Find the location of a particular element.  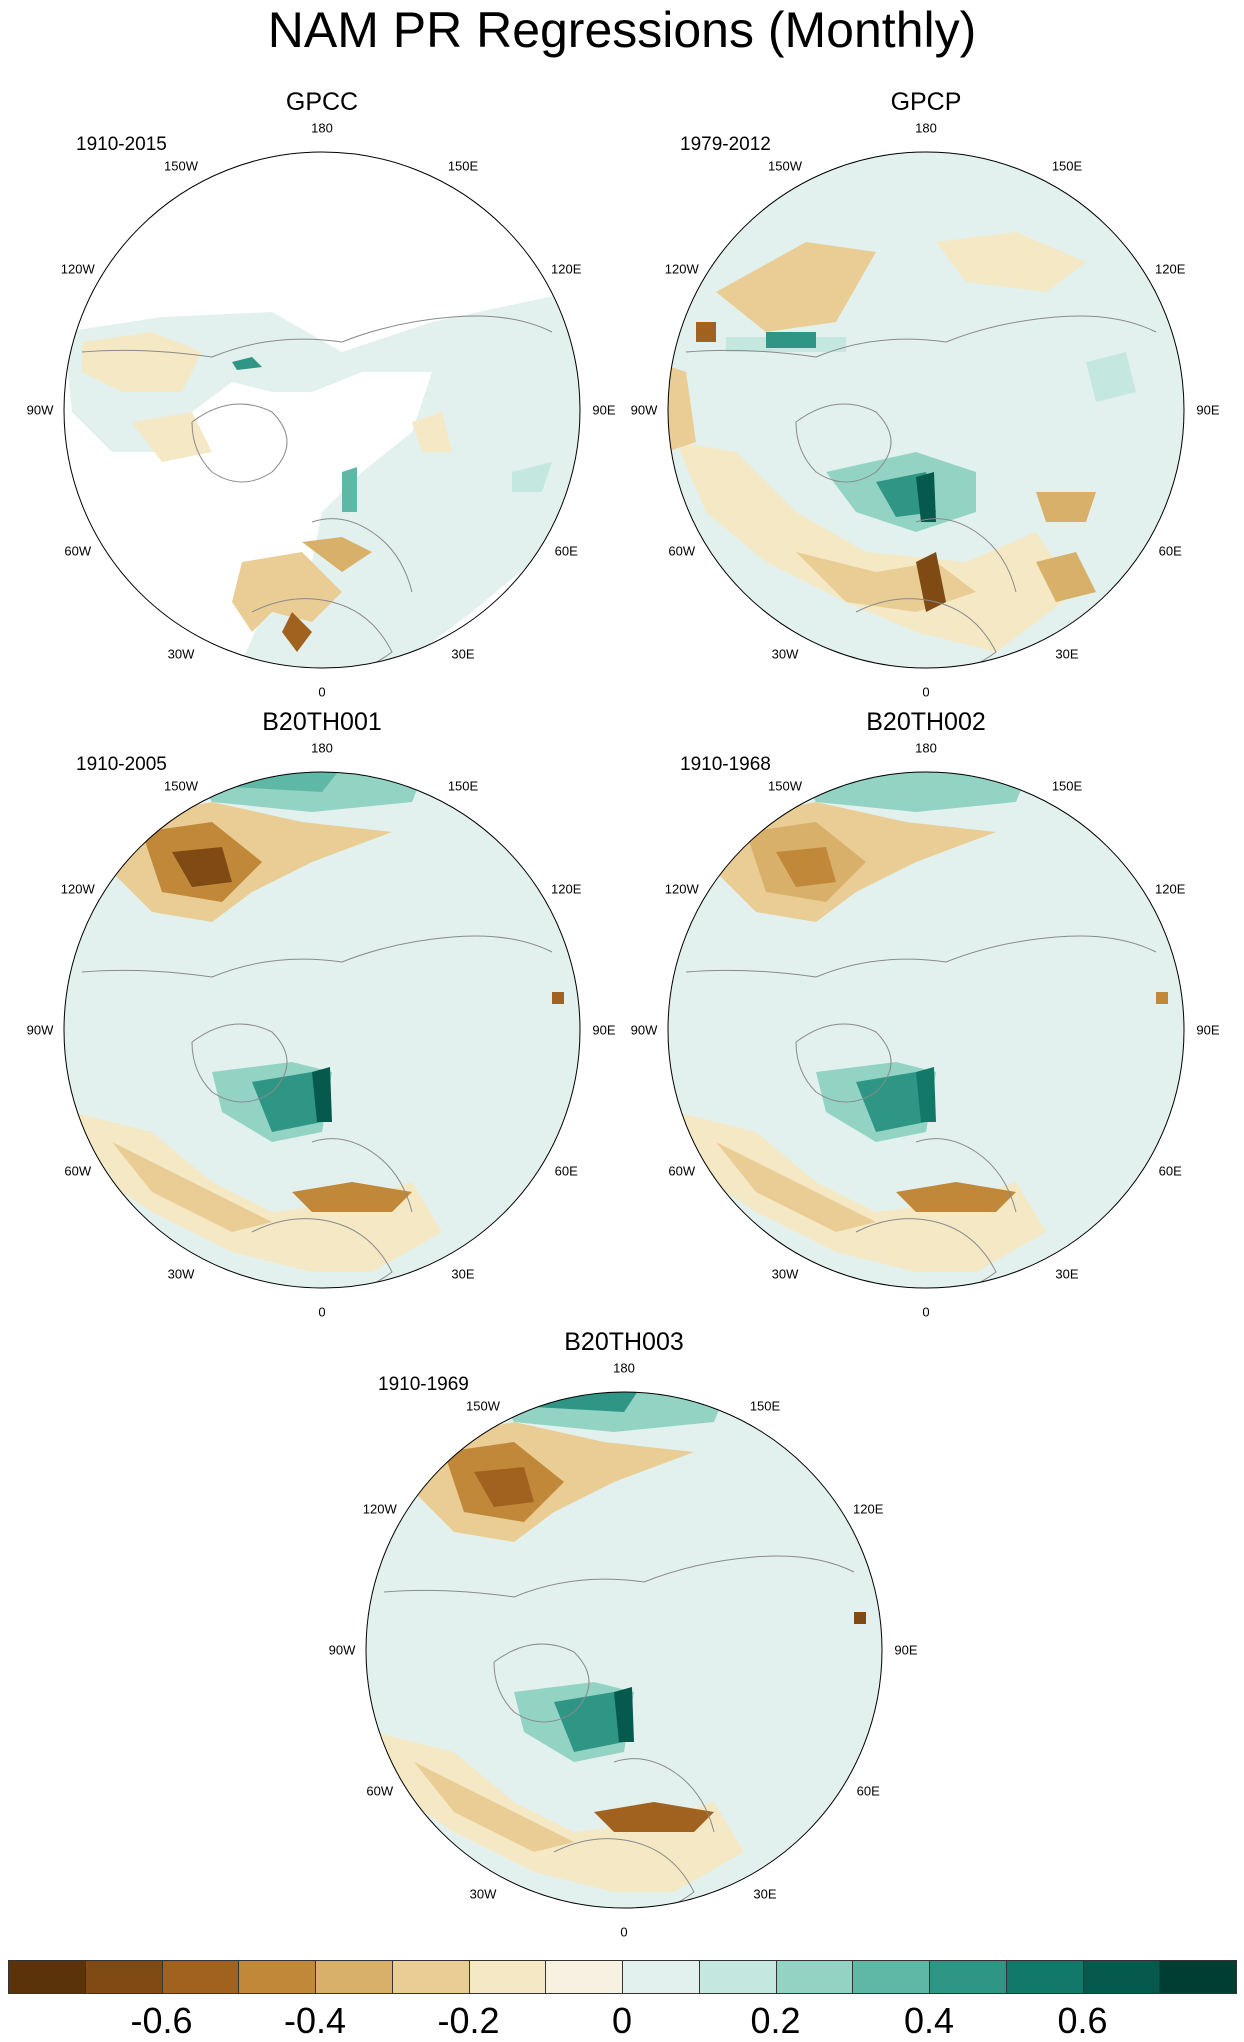

panel-title: GPCP is located at coordinates (926, 102).